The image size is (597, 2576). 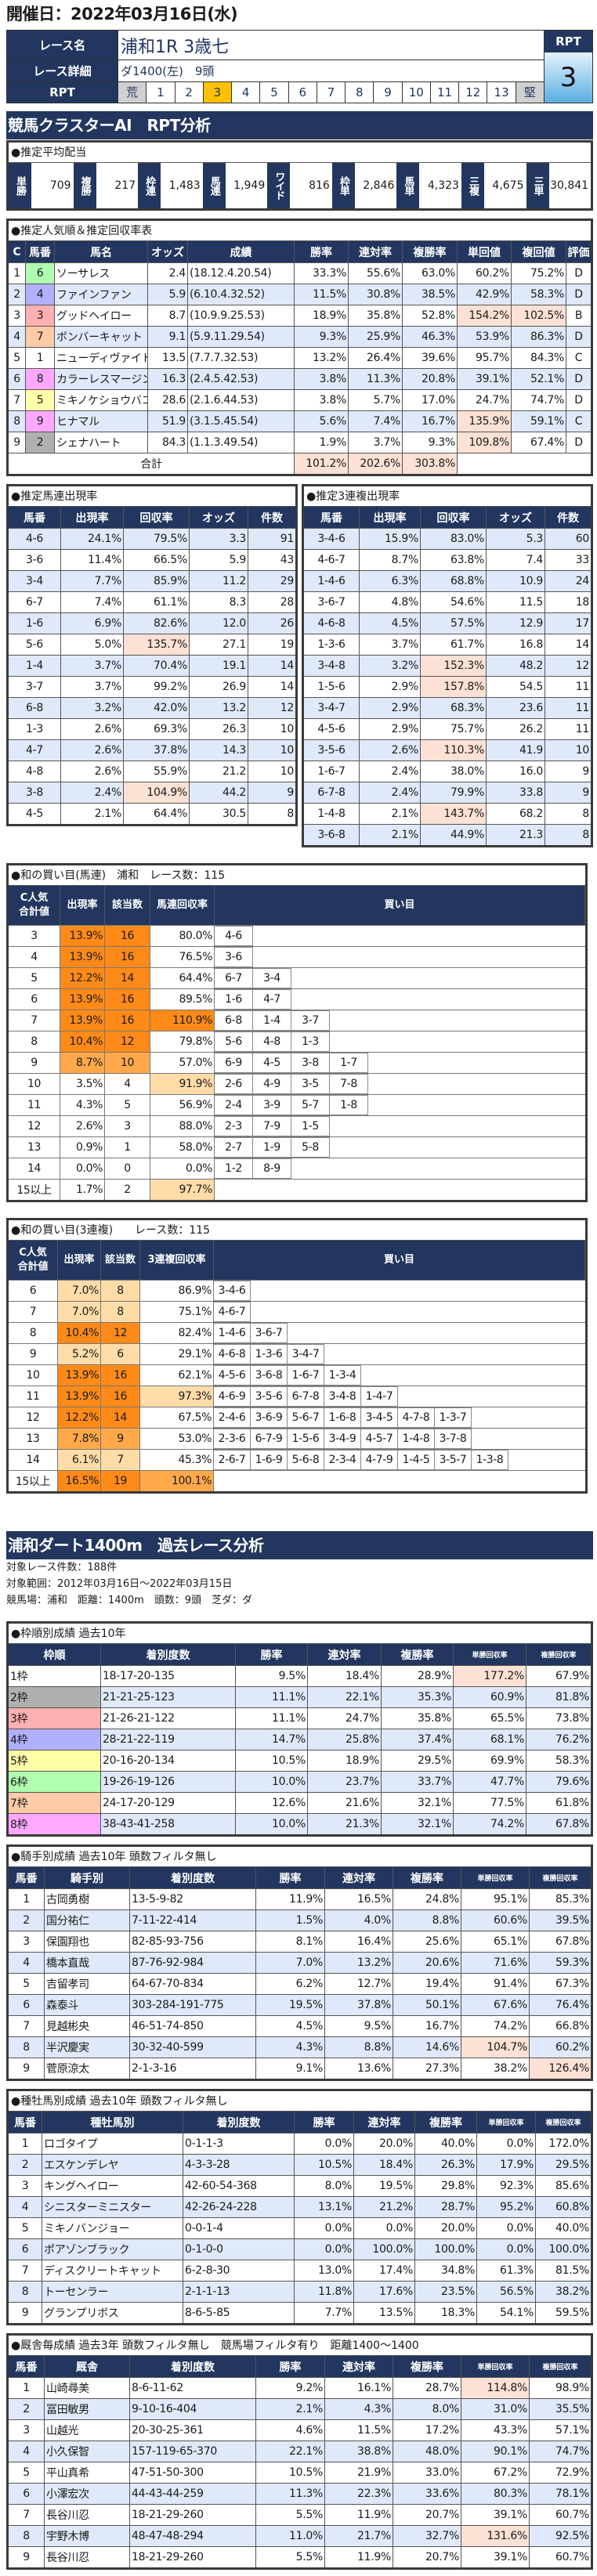 What do you see at coordinates (418, 1824) in the screenshot?
I see `table-cell: 32.1%` at bounding box center [418, 1824].